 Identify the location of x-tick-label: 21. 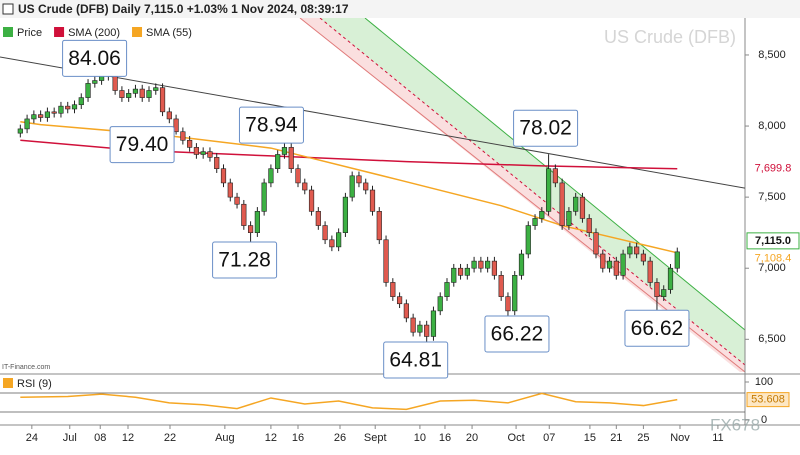
(616, 438).